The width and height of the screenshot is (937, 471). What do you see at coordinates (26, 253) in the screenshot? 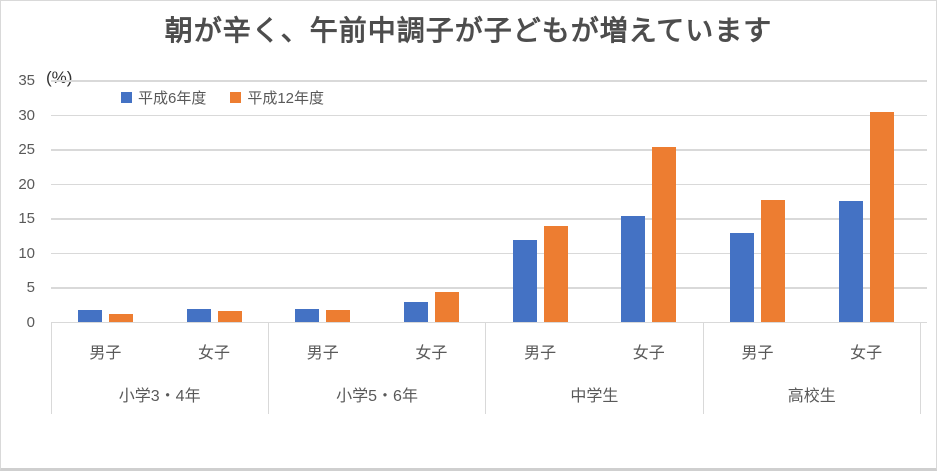
I see `y-tick-label: 10` at bounding box center [26, 253].